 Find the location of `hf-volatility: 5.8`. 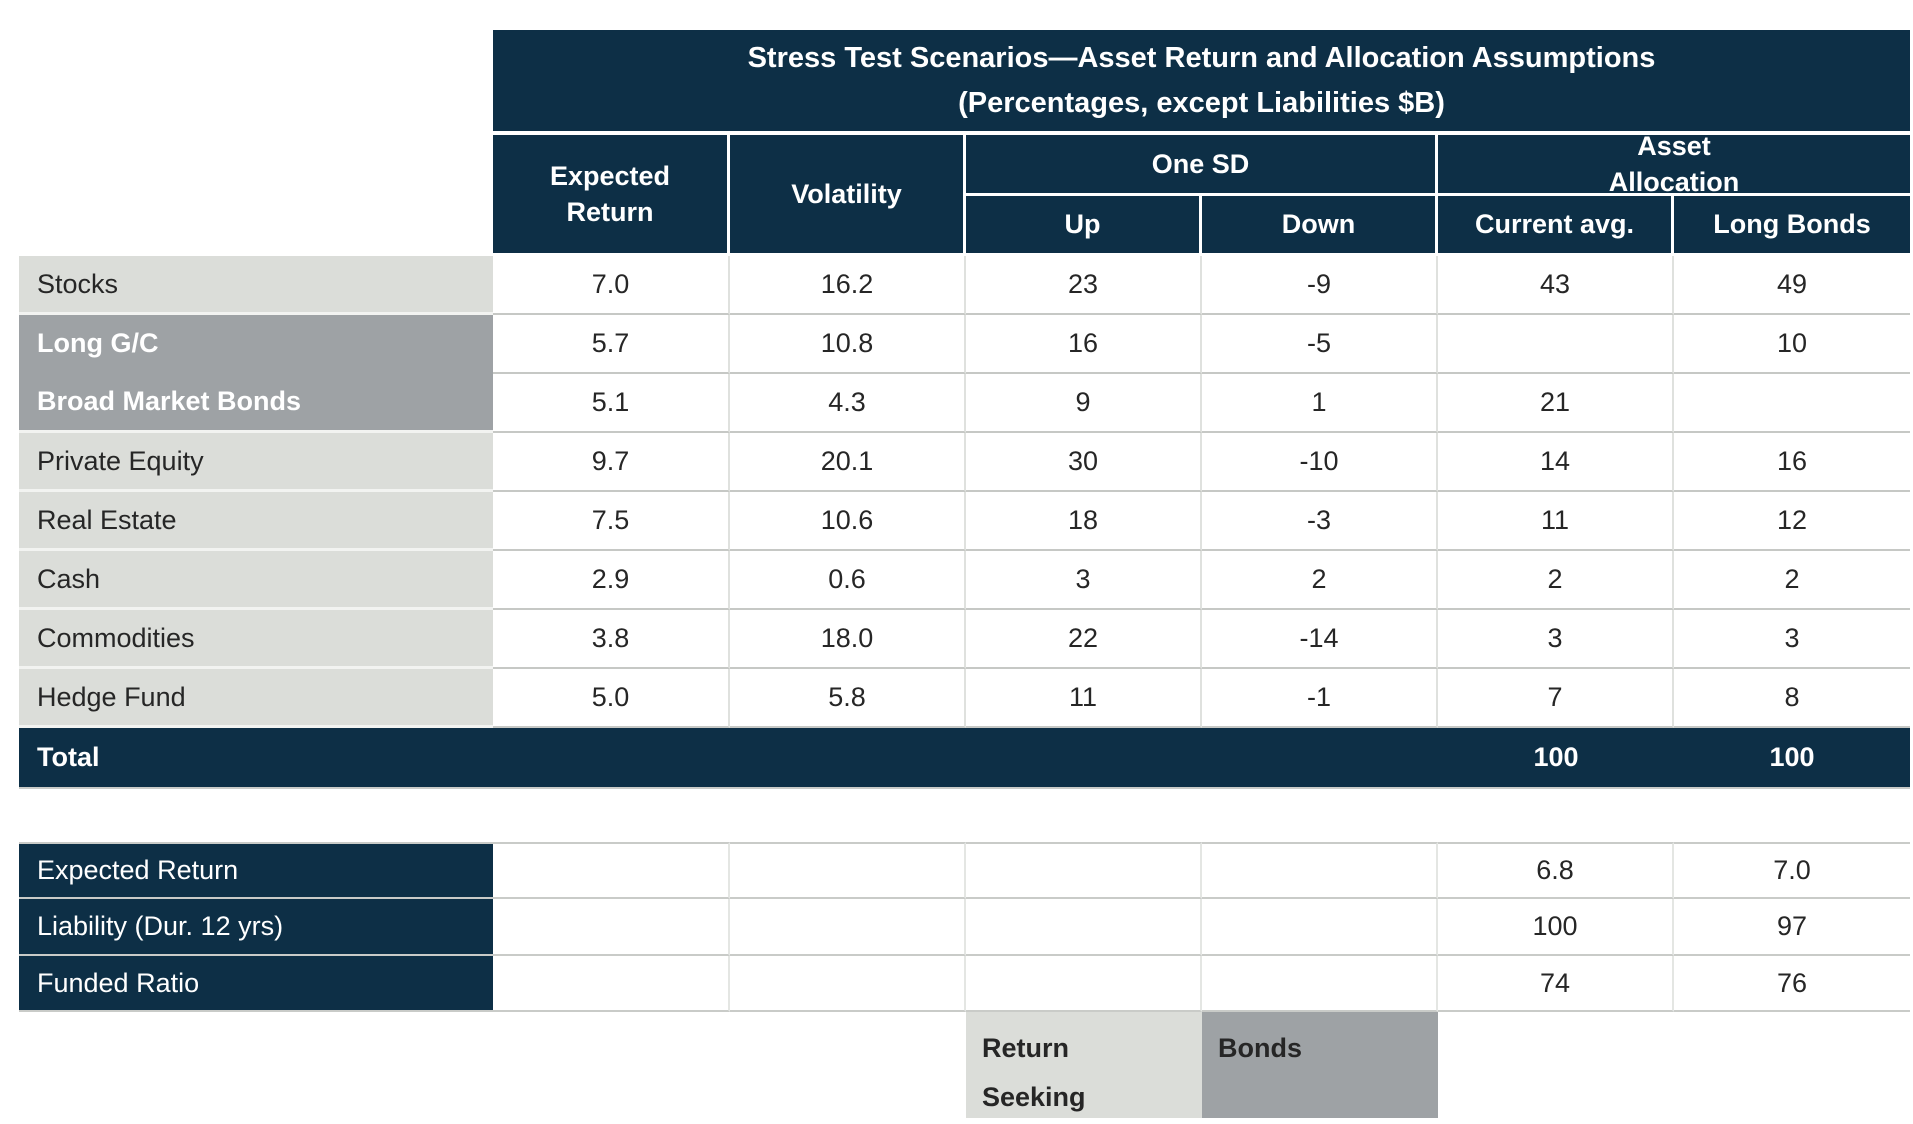

hf-volatility: 5.8 is located at coordinates (848, 698).